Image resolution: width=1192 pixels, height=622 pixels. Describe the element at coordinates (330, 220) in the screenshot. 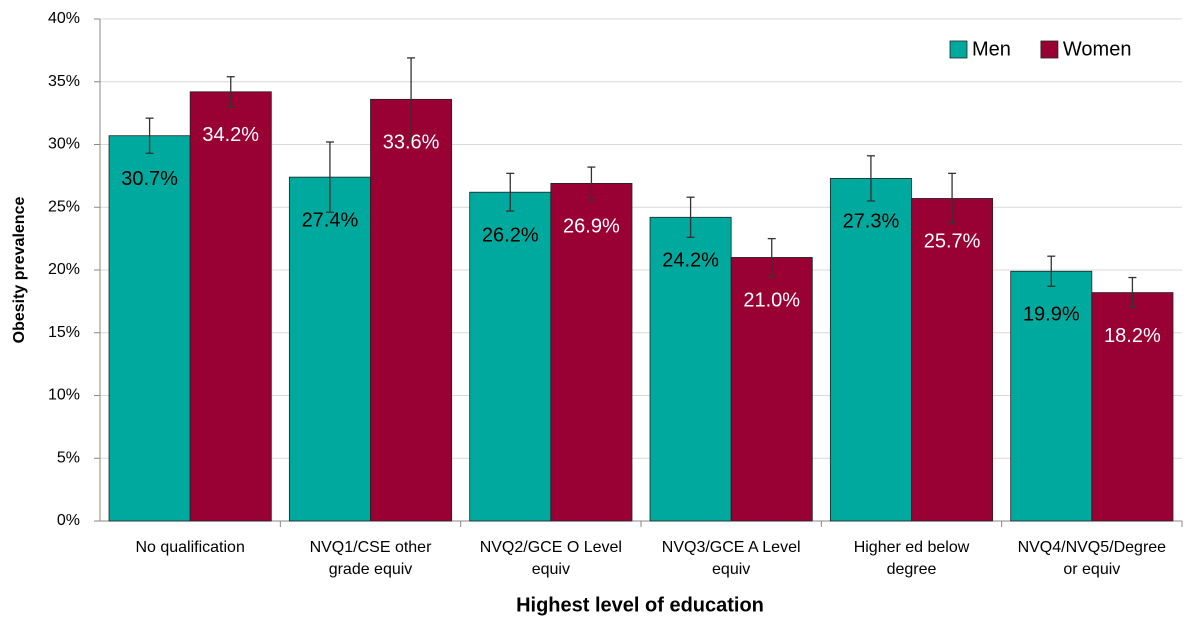

I see `data-label: 27.4%` at that location.